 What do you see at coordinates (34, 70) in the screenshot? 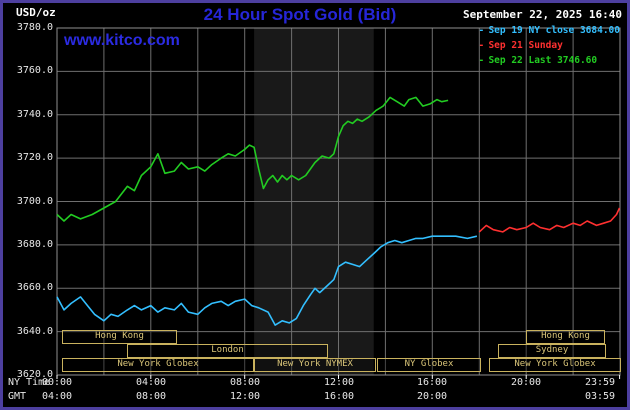
I see `y-tick-label: 3760.0` at bounding box center [34, 70].